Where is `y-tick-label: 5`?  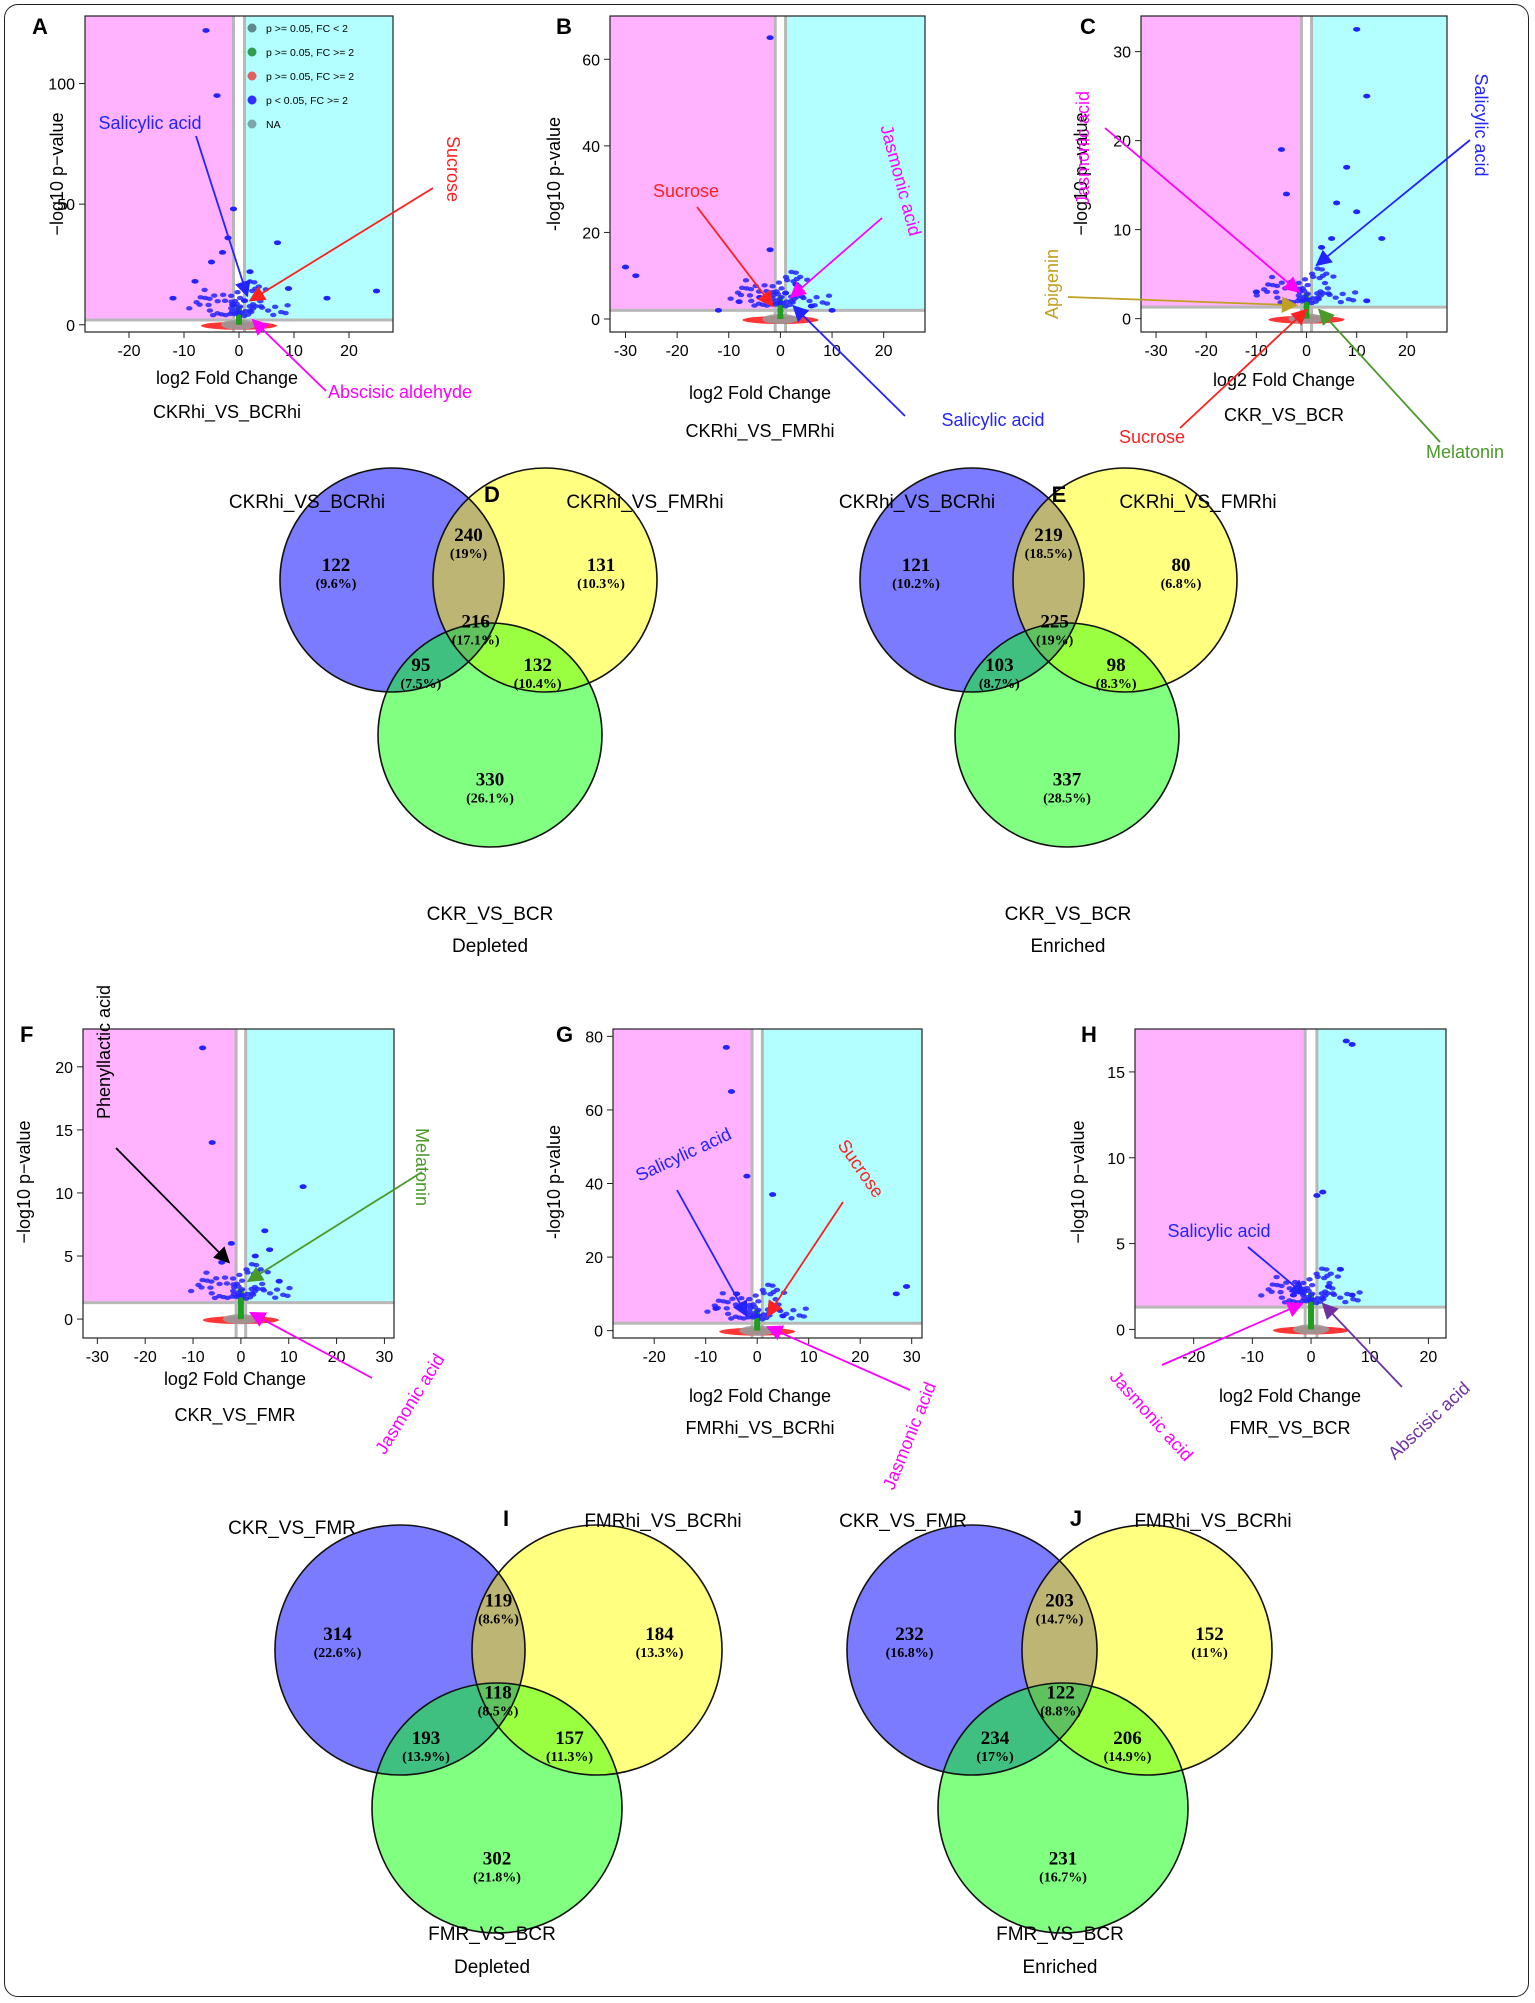 y-tick-label: 5 is located at coordinates (1120, 1245).